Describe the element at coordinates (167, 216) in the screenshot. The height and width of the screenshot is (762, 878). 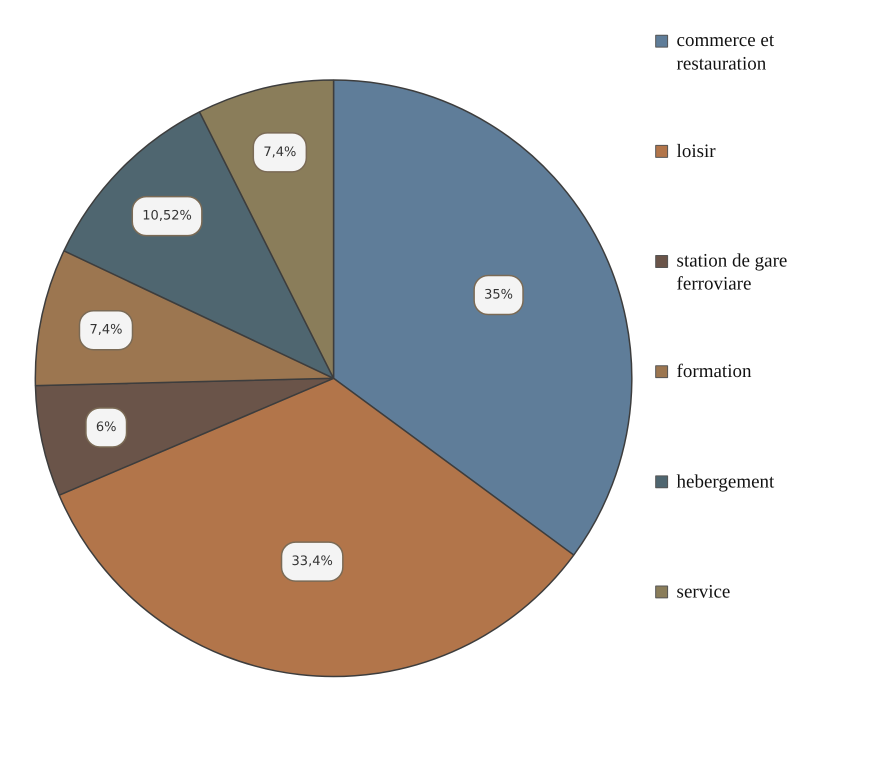
I see `data-label: 10,52%` at that location.